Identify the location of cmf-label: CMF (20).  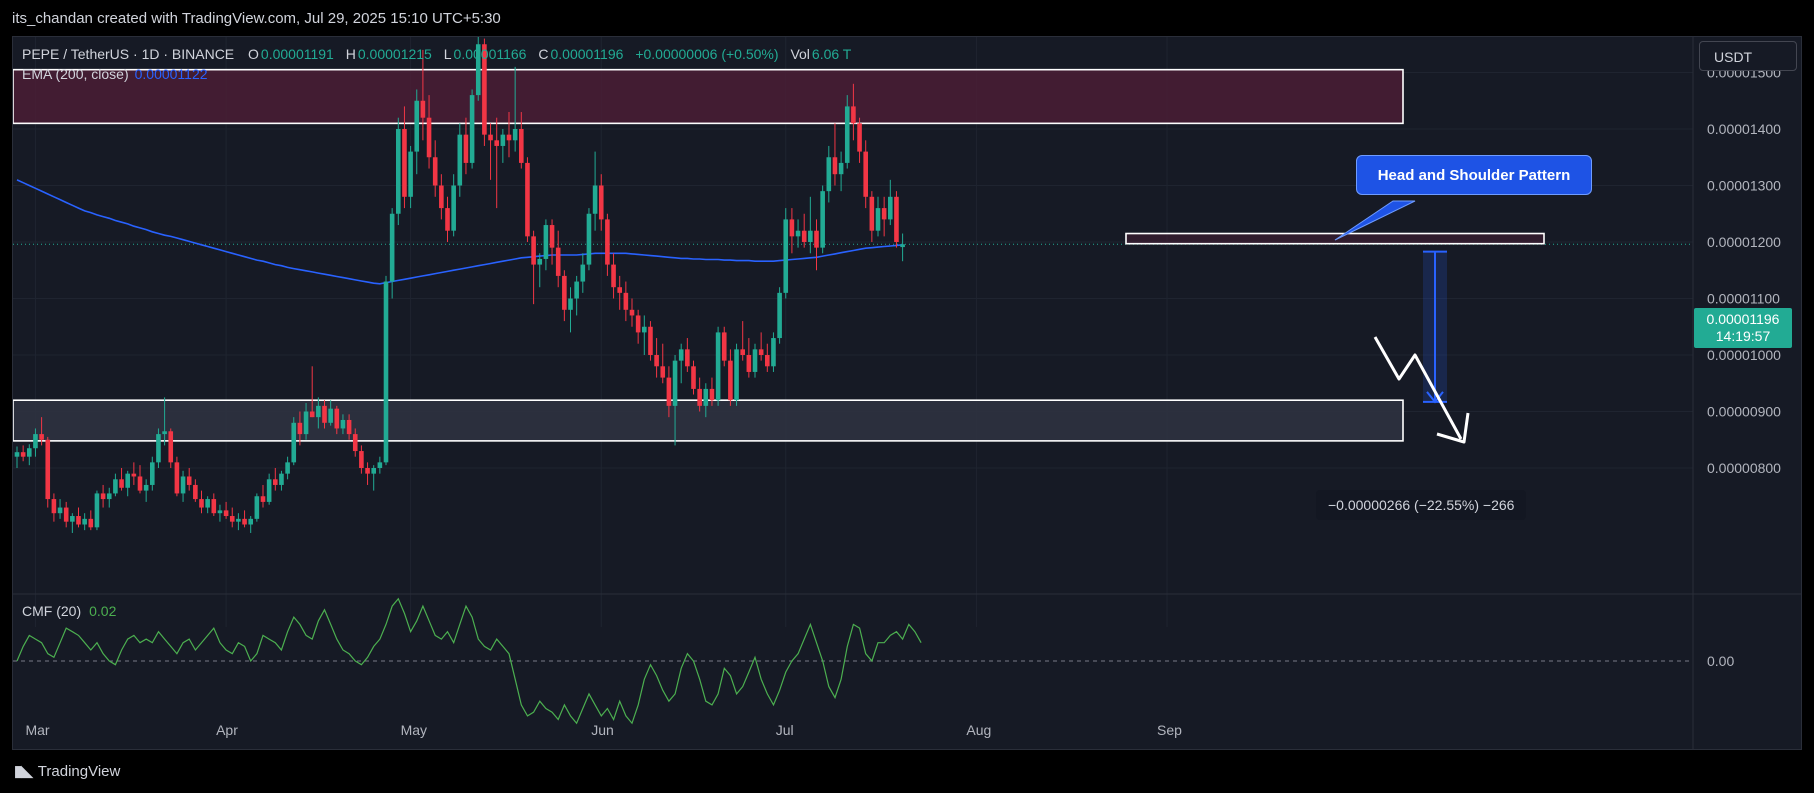
(52, 611).